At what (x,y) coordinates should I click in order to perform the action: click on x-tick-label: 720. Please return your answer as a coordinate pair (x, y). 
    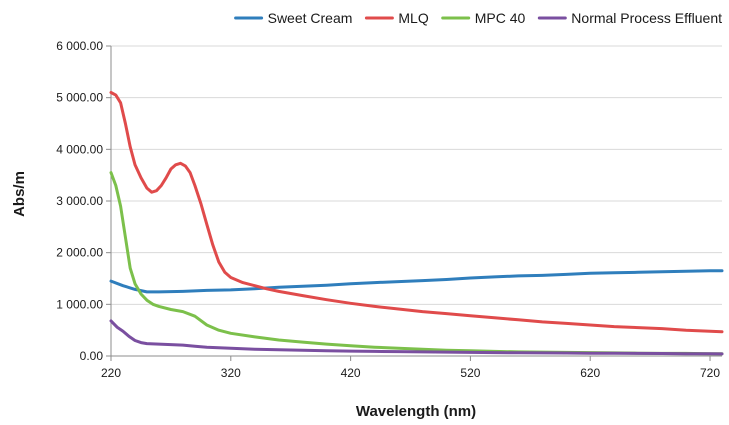
    Looking at the image, I should click on (710, 373).